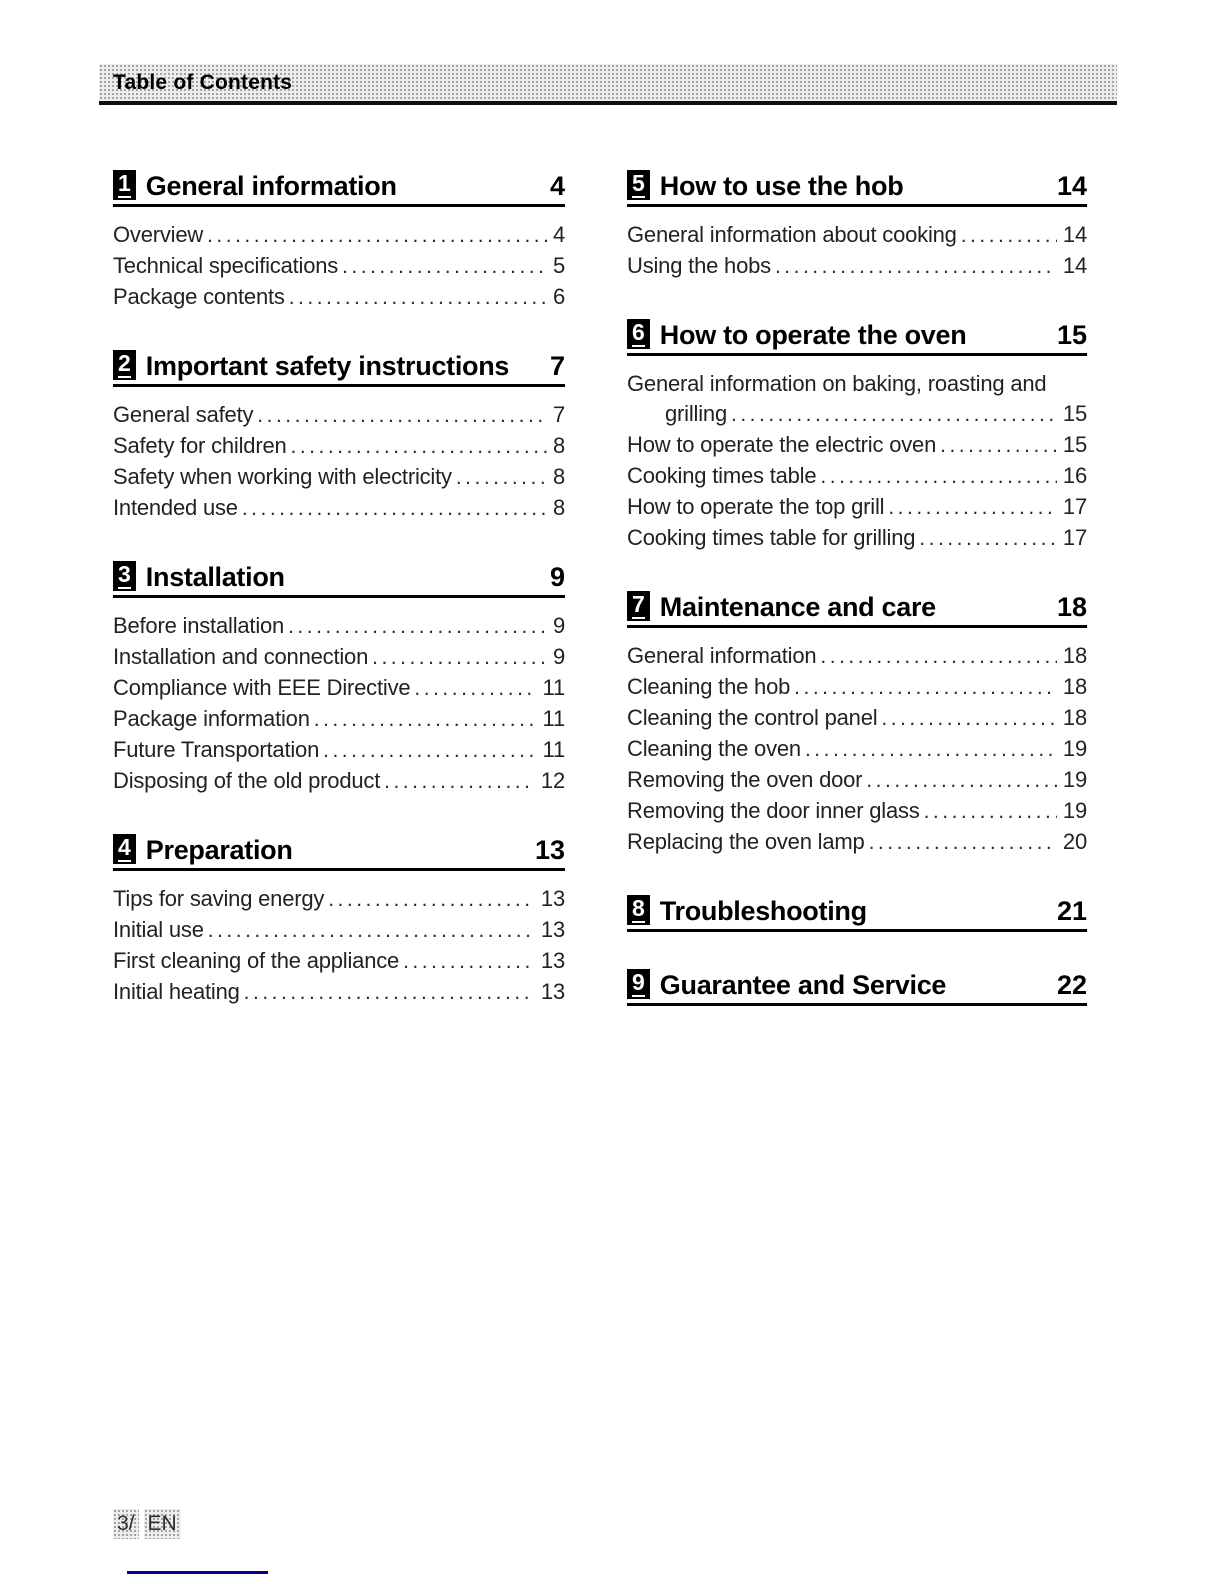 The height and width of the screenshot is (1584, 1224). Describe the element at coordinates (552, 780) in the screenshot. I see `toc-entry-page-number: 12` at that location.